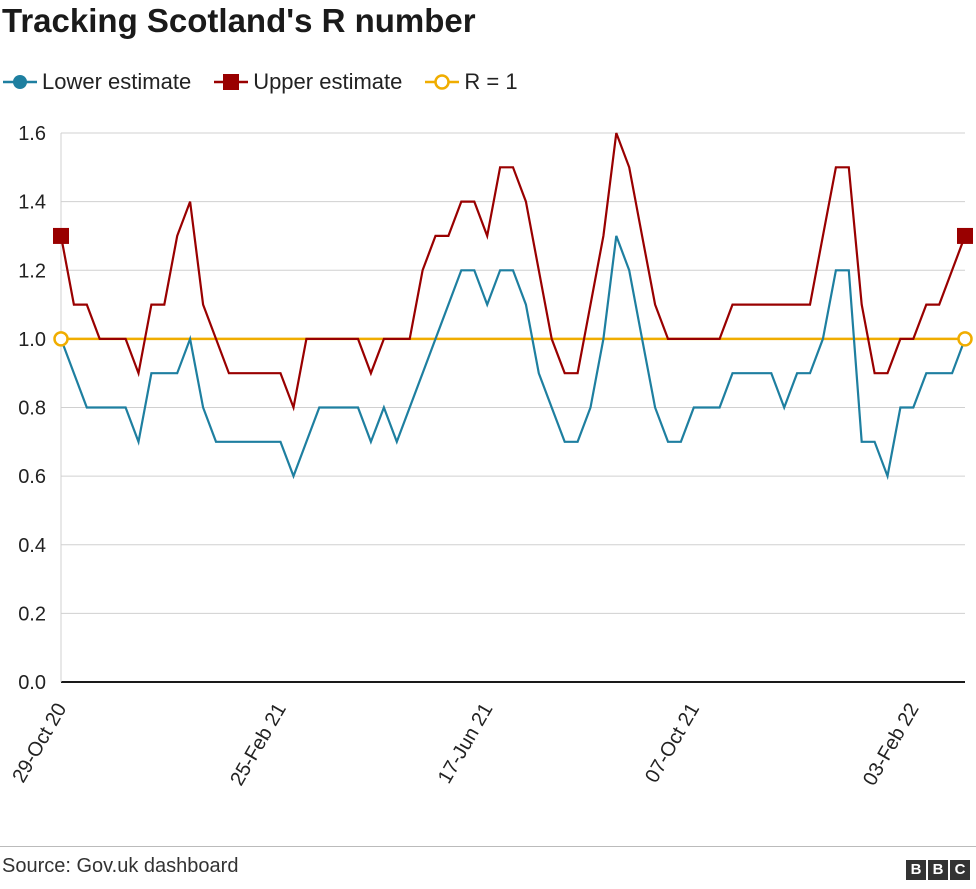  Describe the element at coordinates (117, 81) in the screenshot. I see `legend-label: Lower estimate` at that location.